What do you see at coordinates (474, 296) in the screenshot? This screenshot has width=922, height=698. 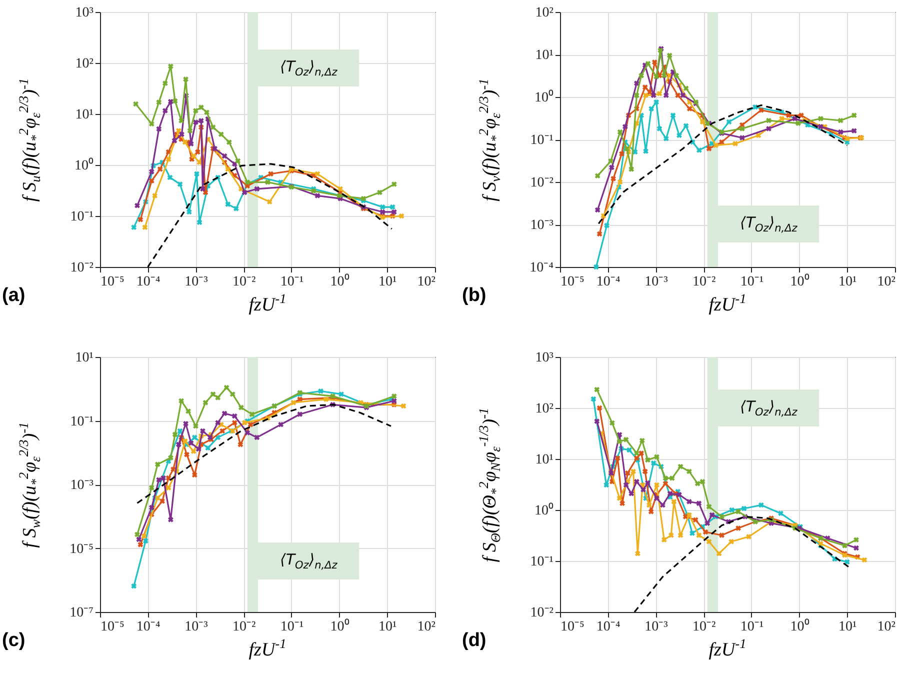 I see `text: (b)` at bounding box center [474, 296].